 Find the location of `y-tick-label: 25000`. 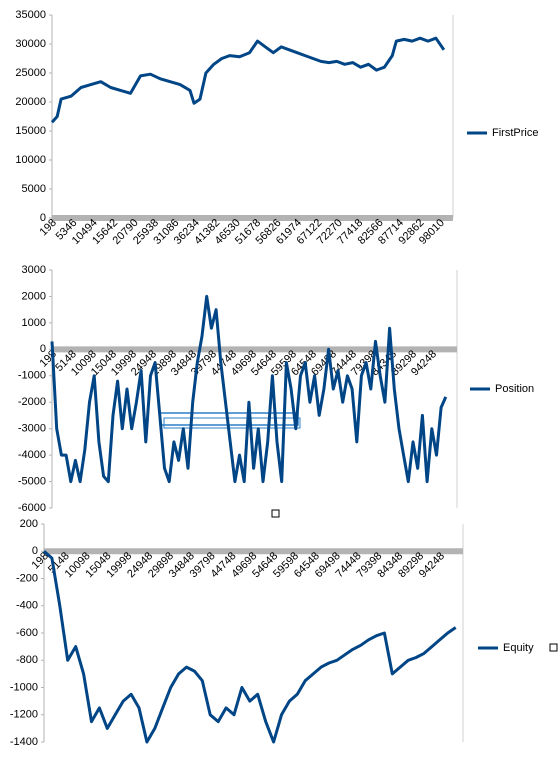

y-tick-label: 25000 is located at coordinates (30, 73).